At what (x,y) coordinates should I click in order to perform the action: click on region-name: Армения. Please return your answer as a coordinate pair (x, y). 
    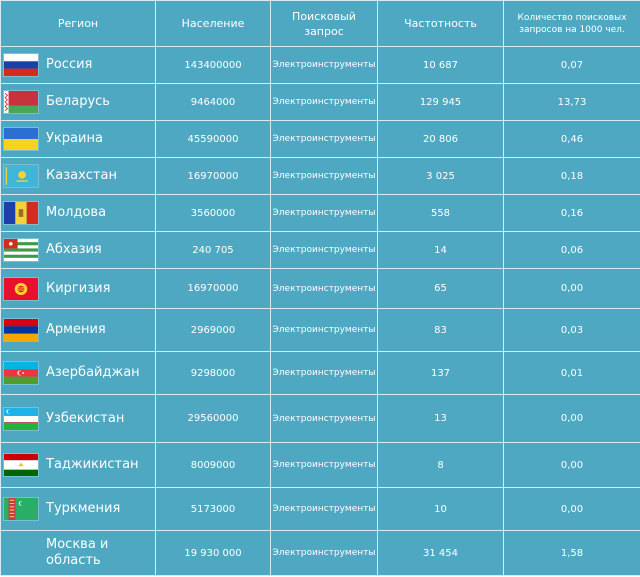
    Looking at the image, I should click on (76, 329).